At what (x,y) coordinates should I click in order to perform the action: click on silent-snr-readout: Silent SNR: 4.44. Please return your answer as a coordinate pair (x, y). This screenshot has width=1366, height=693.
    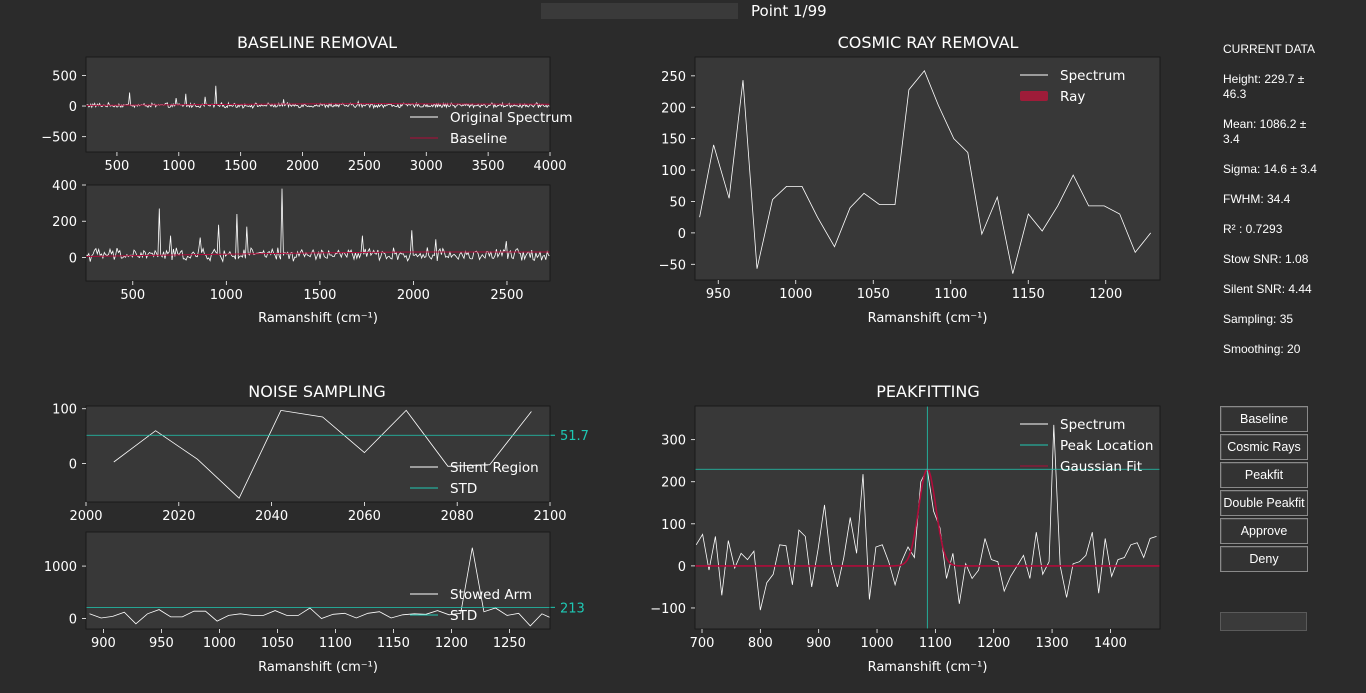
    Looking at the image, I should click on (1267, 289).